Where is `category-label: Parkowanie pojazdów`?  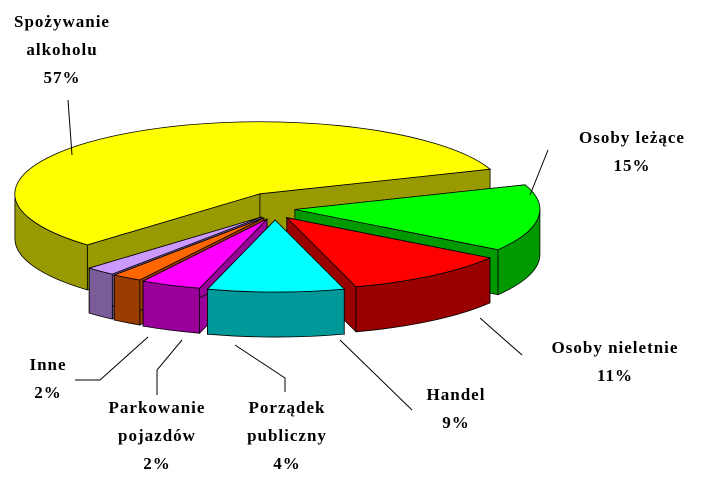
category-label: Parkowanie pojazdów is located at coordinates (157, 421).